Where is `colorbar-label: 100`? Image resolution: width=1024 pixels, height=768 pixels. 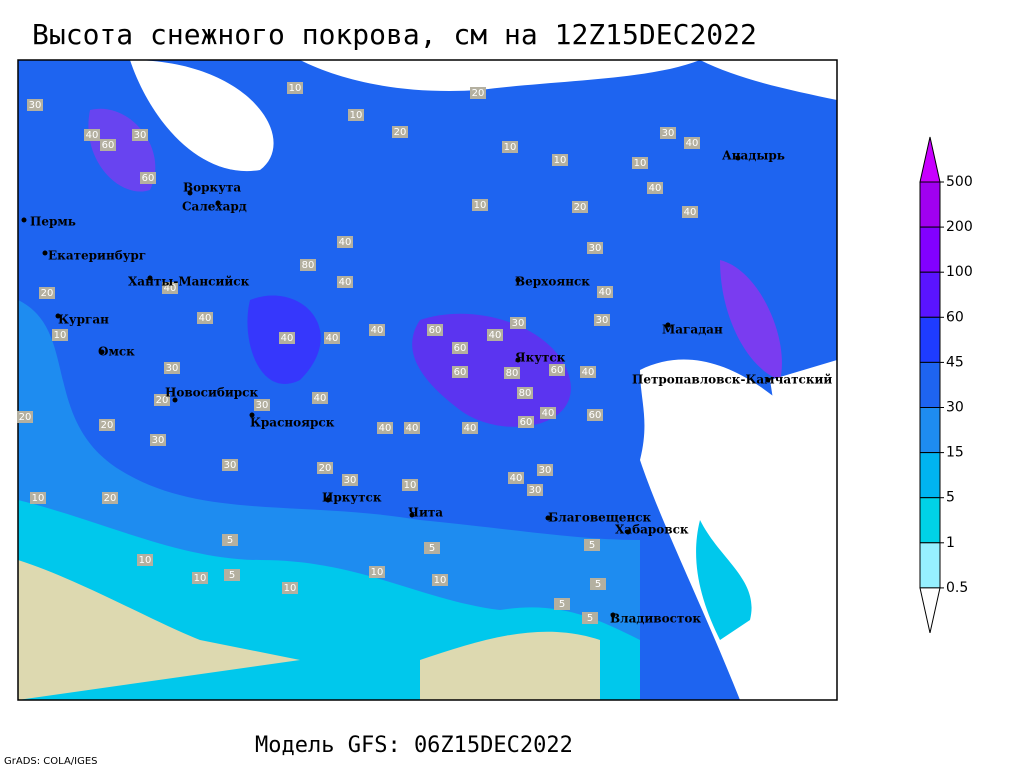 colorbar-label: 100 is located at coordinates (959, 272).